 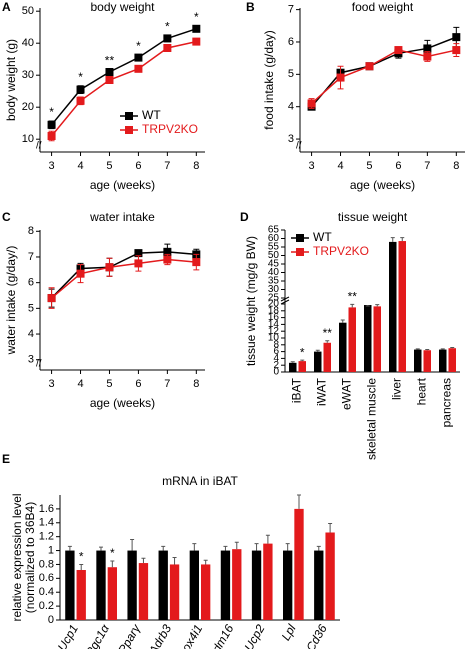 What do you see at coordinates (372, 419) in the screenshot?
I see `x-tick-label: skeletal muscle` at bounding box center [372, 419].